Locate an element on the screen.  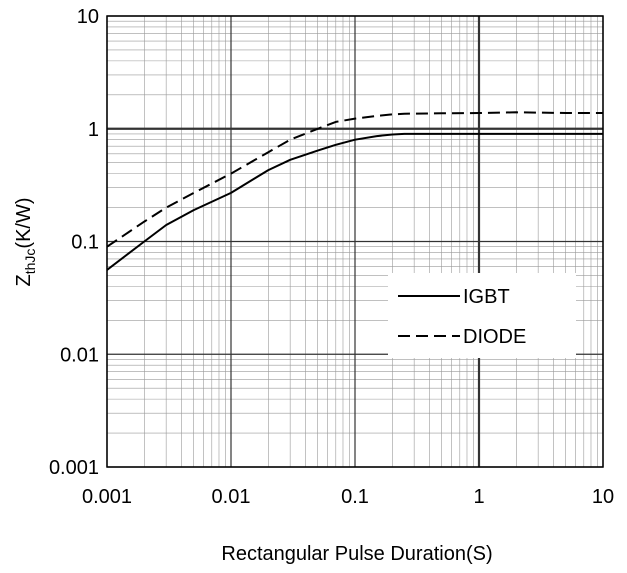
x-tick-label: 0.01 is located at coordinates (231, 497).